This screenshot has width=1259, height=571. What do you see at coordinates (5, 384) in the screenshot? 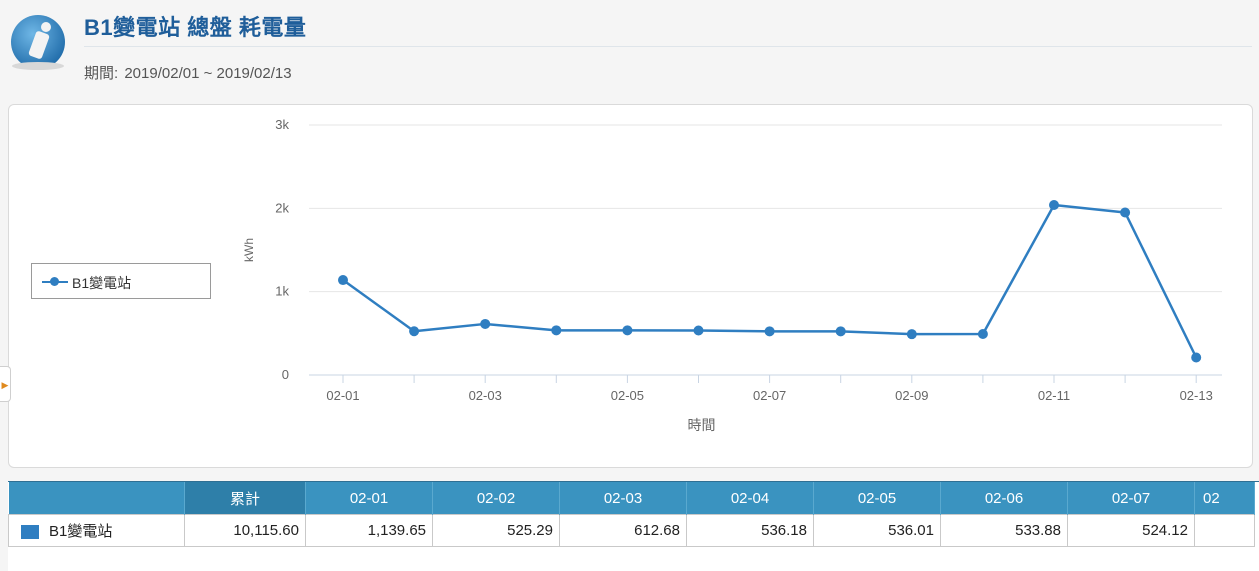
I see `expand-panel-arrow-icon: ▶` at bounding box center [5, 384].